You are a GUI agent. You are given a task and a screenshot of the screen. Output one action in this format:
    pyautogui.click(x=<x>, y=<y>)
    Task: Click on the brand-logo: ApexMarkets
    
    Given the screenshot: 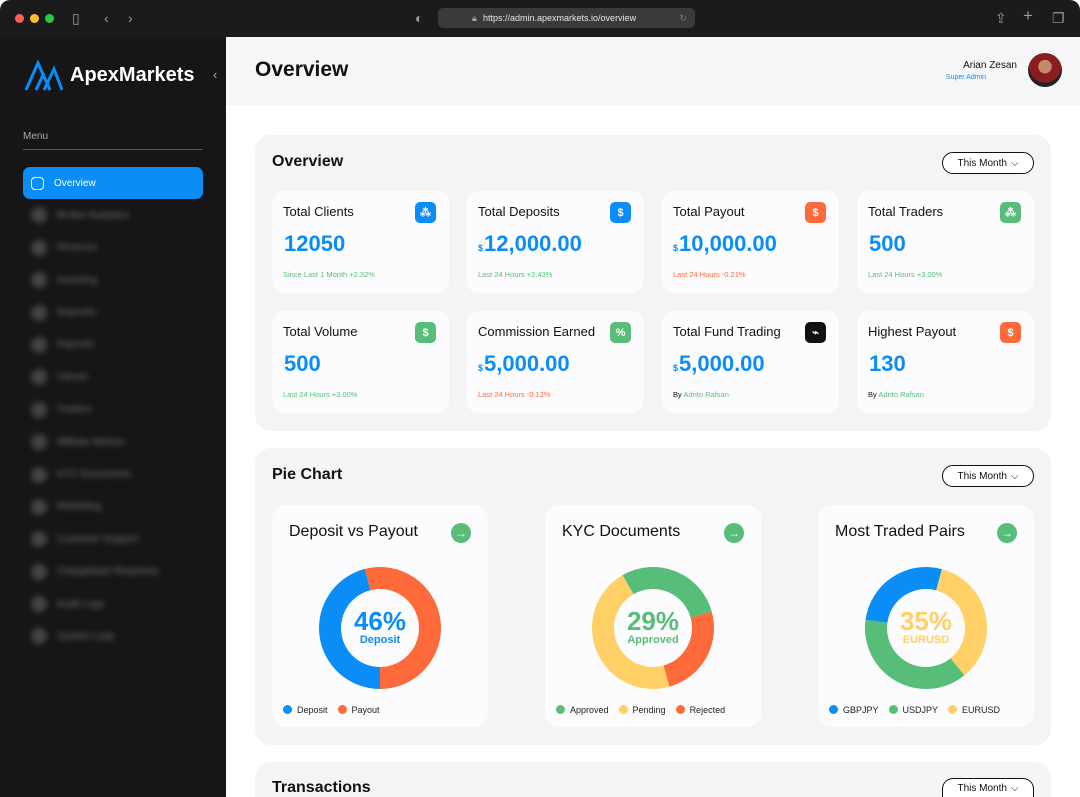 What is the action you would take?
    pyautogui.click(x=109, y=75)
    